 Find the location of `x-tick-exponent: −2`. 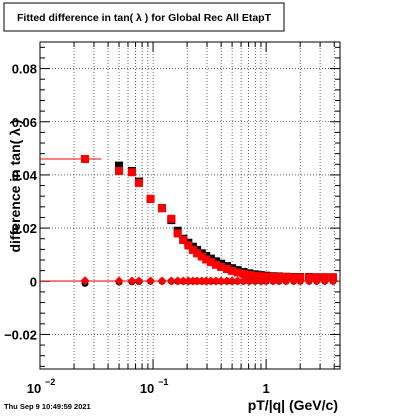

x-tick-exponent: −2 is located at coordinates (50, 382).